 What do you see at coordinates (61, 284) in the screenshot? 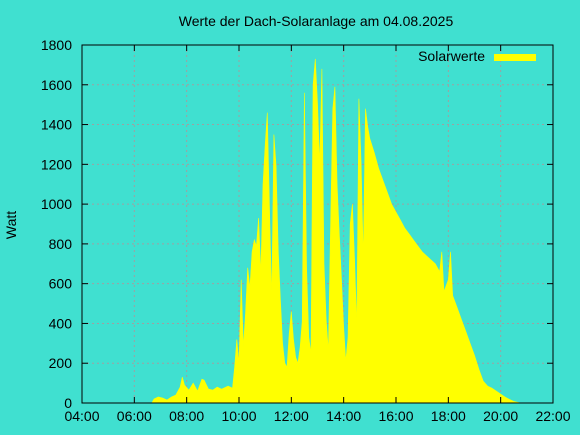
I see `y-tick-label: 600` at bounding box center [61, 284].